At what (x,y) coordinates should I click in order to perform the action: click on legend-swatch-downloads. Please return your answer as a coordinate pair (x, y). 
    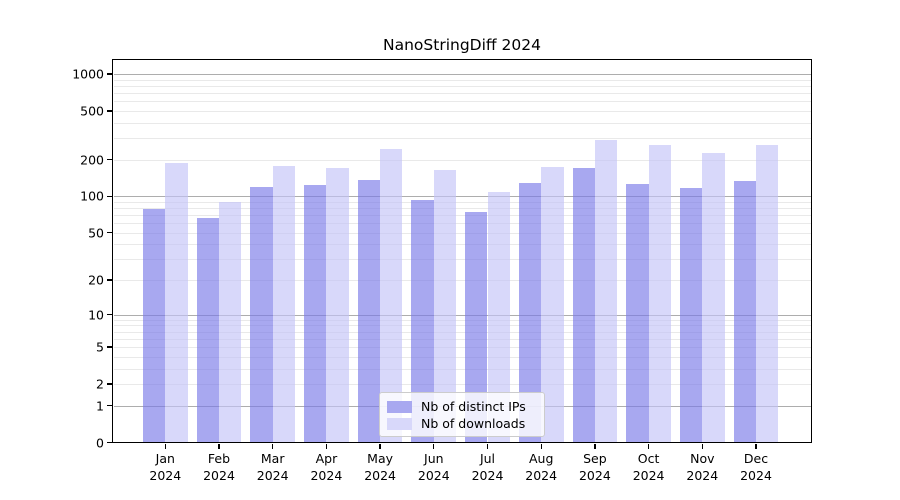
    Looking at the image, I should click on (399, 423).